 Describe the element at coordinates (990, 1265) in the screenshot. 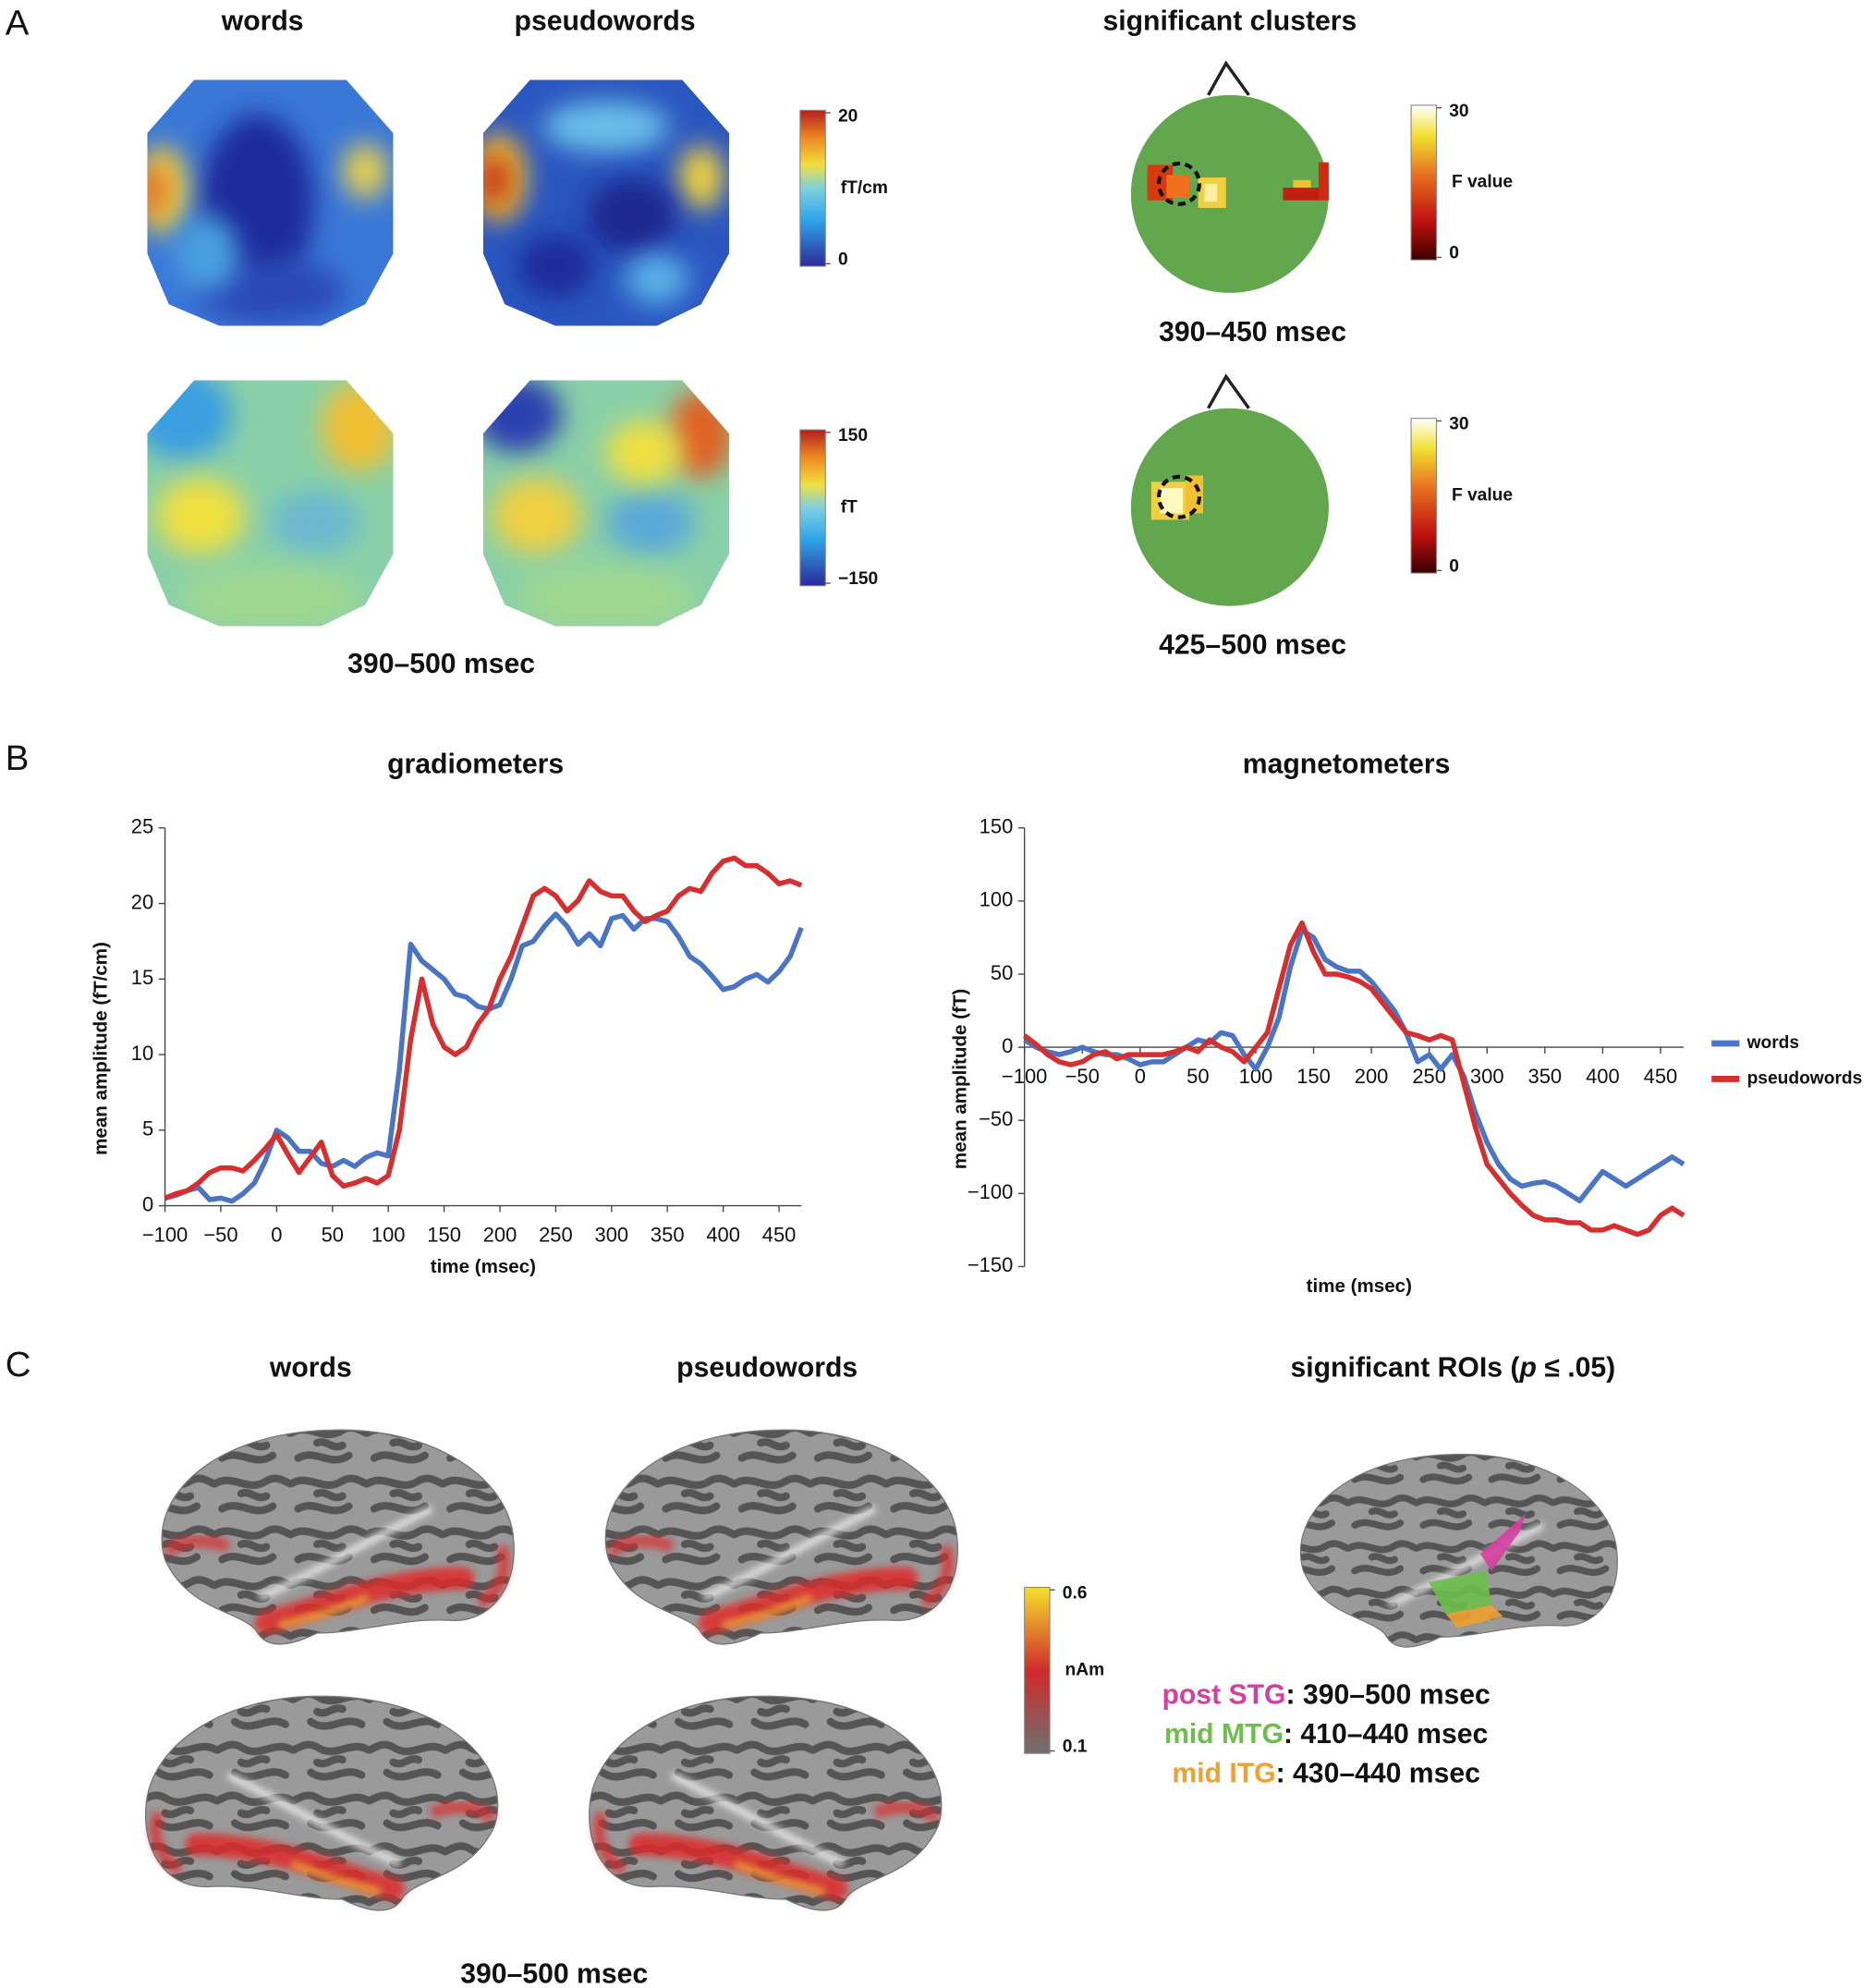

I see `y-tick-label: −150` at that location.